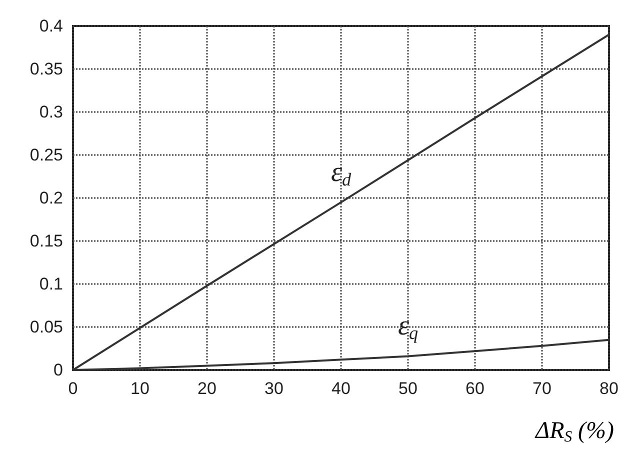 The image size is (634, 461). I want to click on x-tick-label: 80, so click(609, 388).